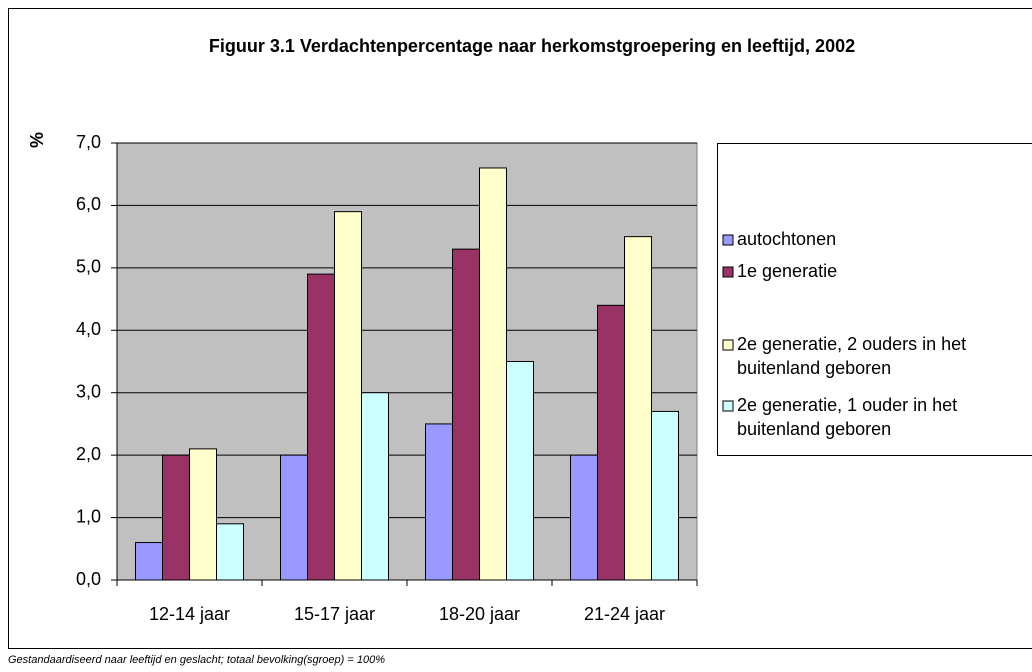 Image resolution: width=1032 pixels, height=672 pixels. Describe the element at coordinates (624, 614) in the screenshot. I see `x-tick-label: 21-24 jaar` at that location.